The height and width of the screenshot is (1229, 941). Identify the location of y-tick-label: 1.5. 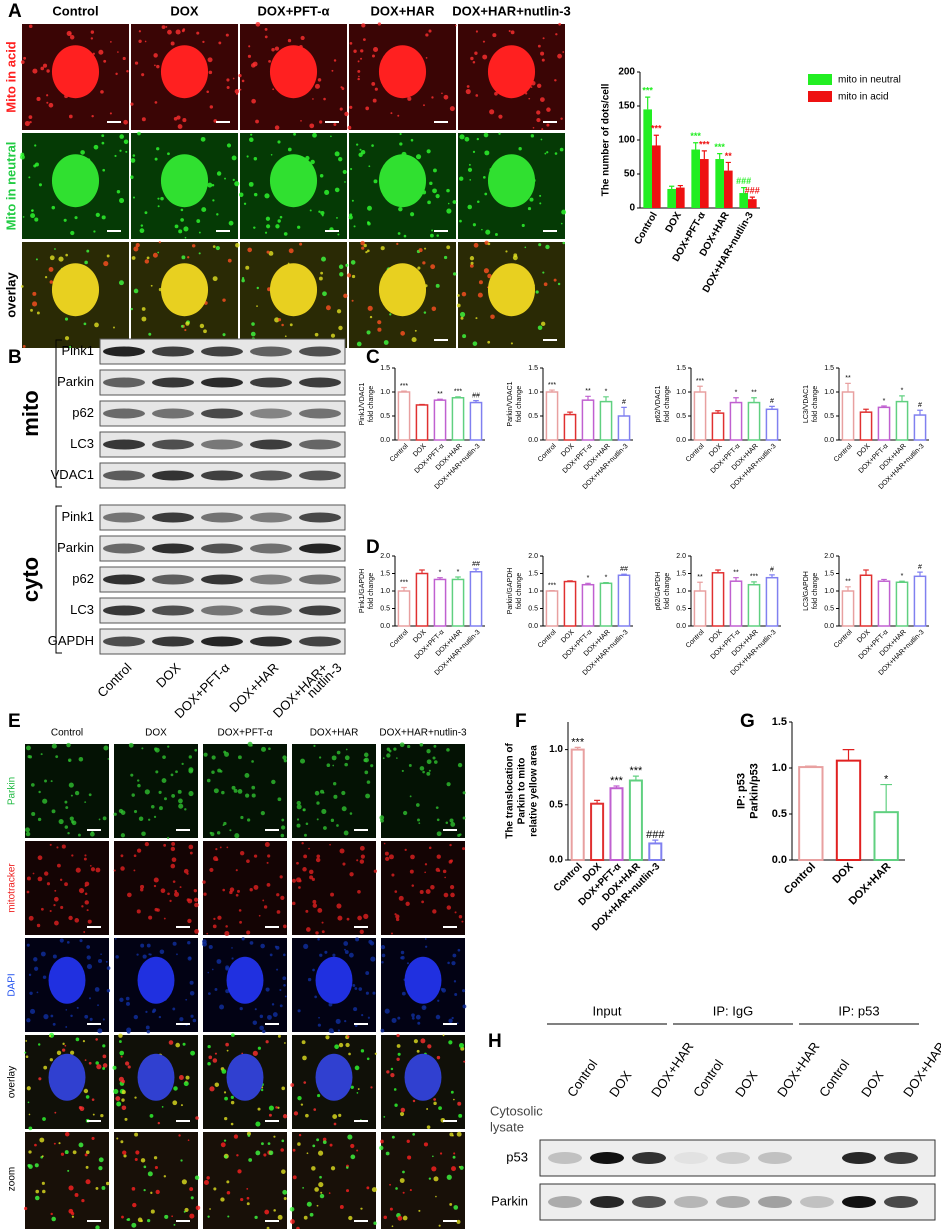
(385, 573).